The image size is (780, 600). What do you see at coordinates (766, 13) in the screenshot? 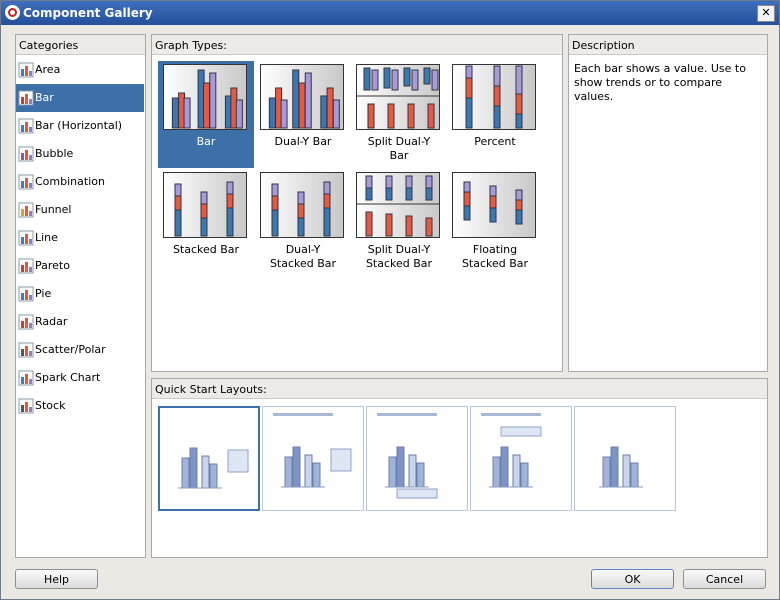
I see `close-button: ✕` at bounding box center [766, 13].